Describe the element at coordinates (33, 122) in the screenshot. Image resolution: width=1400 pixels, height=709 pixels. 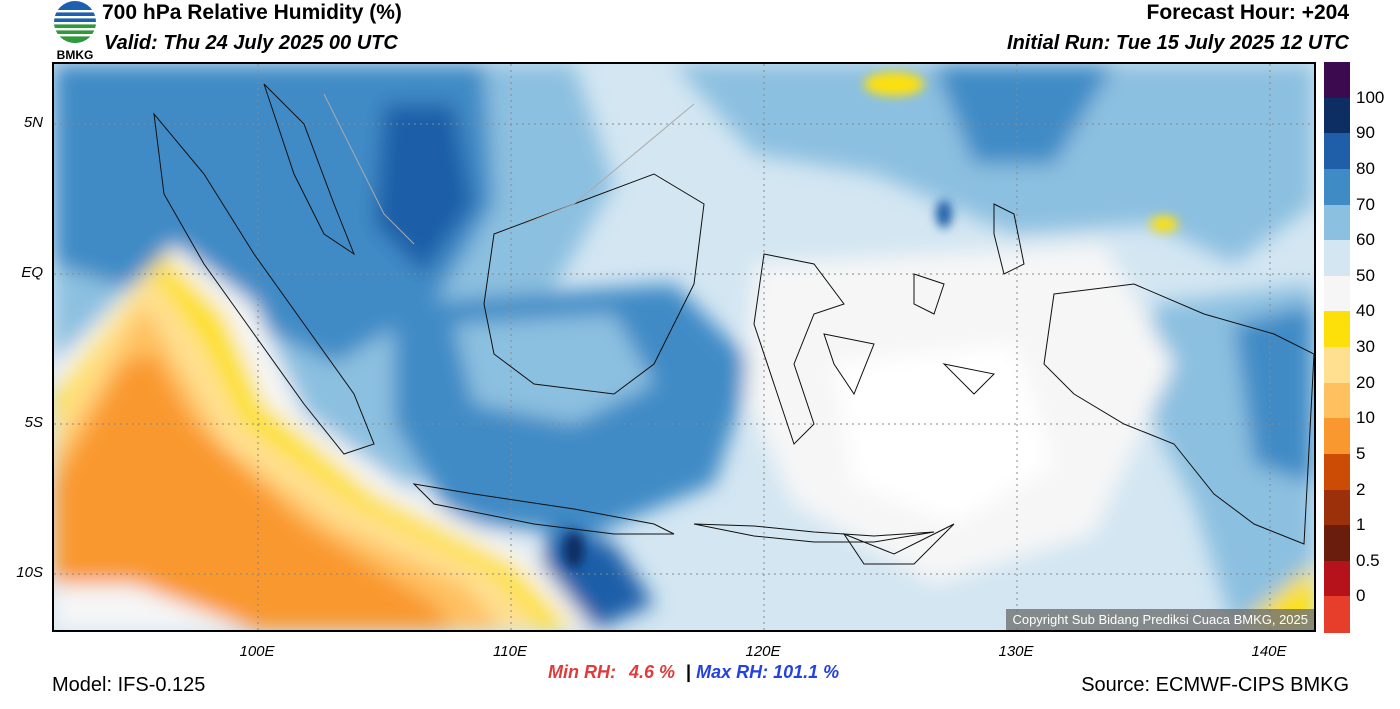
I see `lat-label-5n: 5N` at that location.